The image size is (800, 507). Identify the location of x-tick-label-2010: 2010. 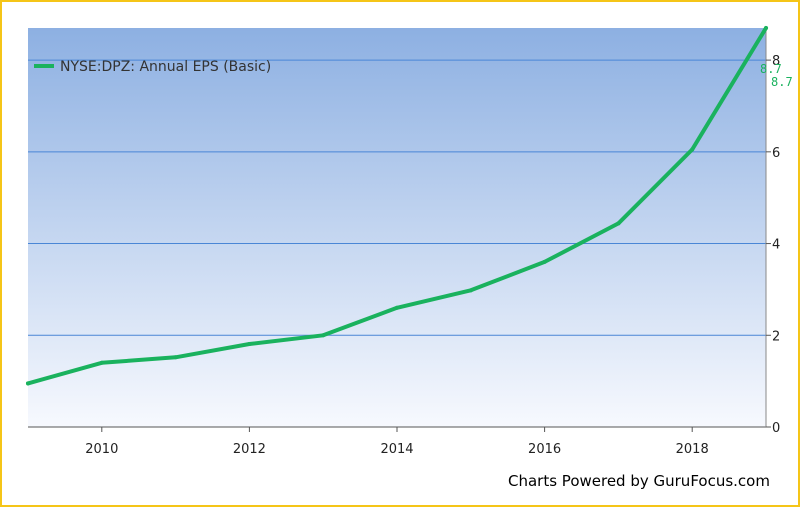
(101, 449).